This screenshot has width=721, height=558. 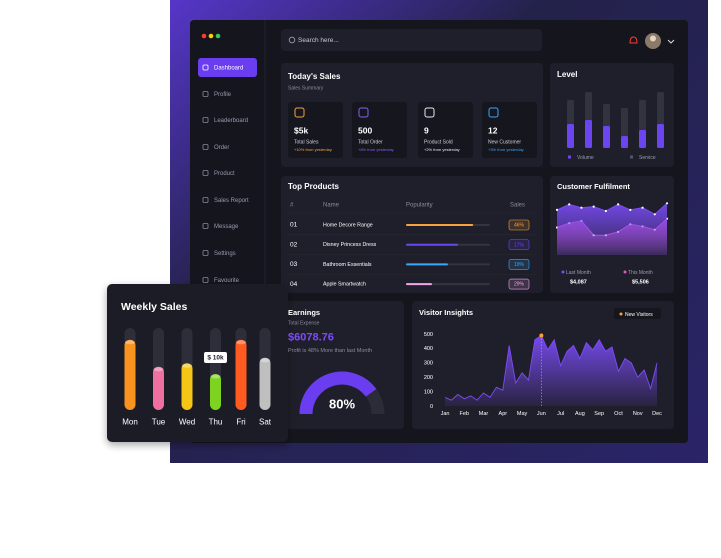 I want to click on y-tick-label: 200, so click(x=428, y=378).